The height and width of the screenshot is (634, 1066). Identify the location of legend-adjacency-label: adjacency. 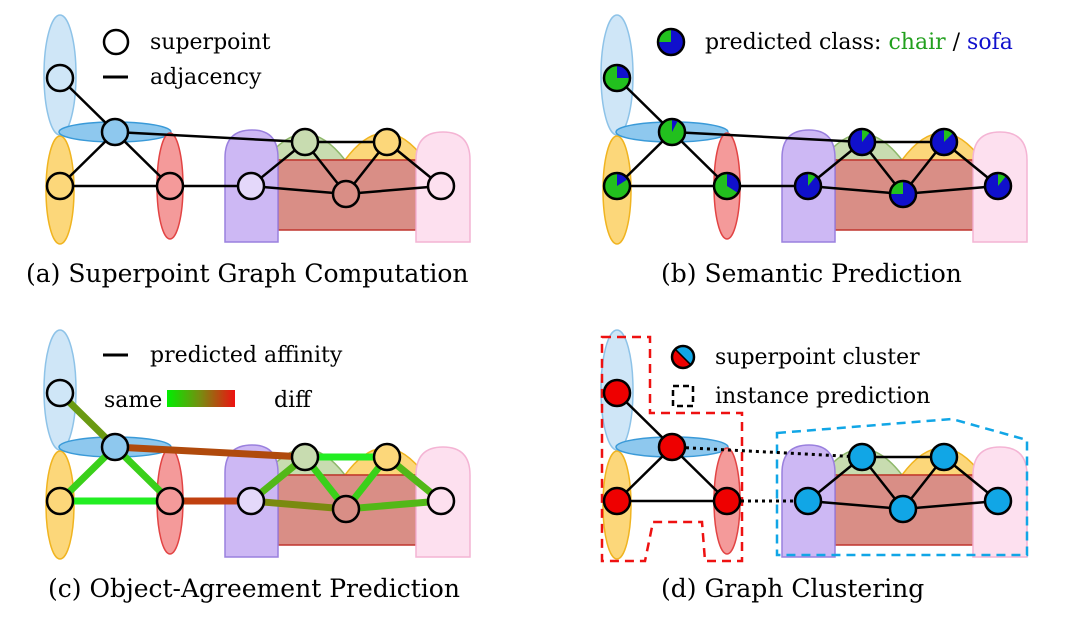
(206, 77).